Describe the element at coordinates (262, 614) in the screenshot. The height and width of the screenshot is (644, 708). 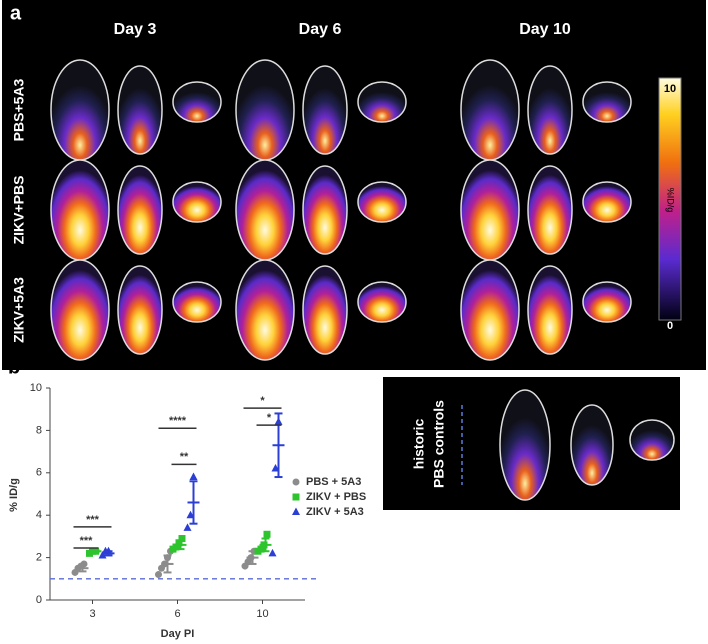
I see `x-tick-label: 10` at that location.